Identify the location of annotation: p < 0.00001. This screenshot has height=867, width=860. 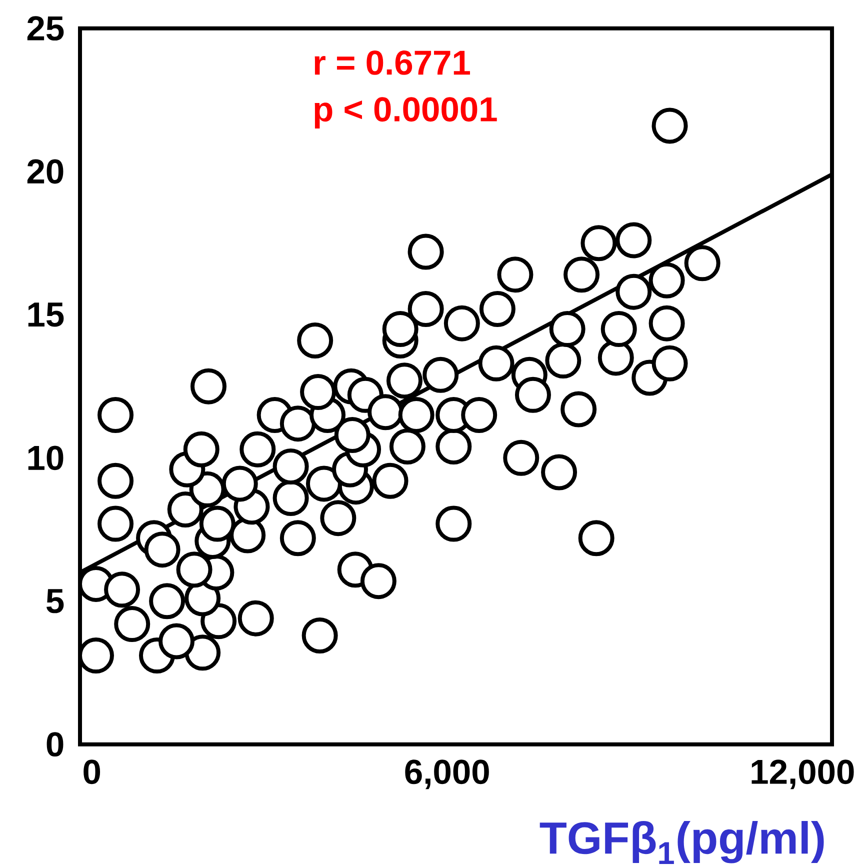
(405, 112).